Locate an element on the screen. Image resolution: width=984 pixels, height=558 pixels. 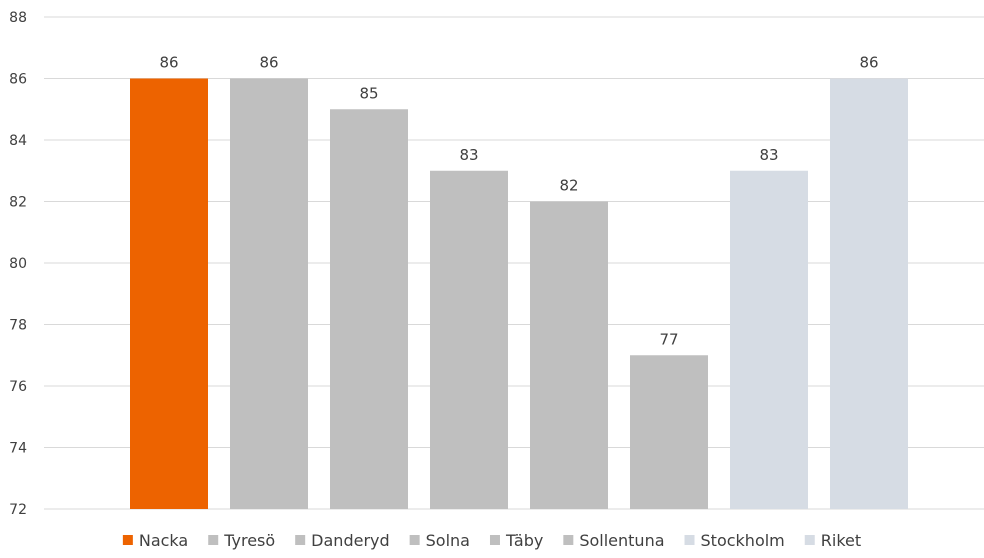
legend-swatch-danderyd is located at coordinates (300, 540).